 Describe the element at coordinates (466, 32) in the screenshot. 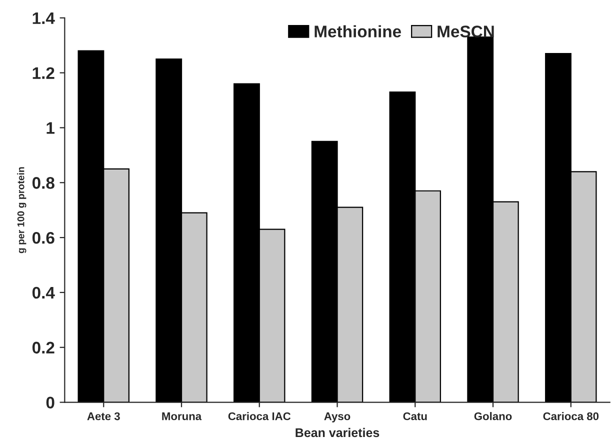

I see `legend-label: MeSCN` at that location.